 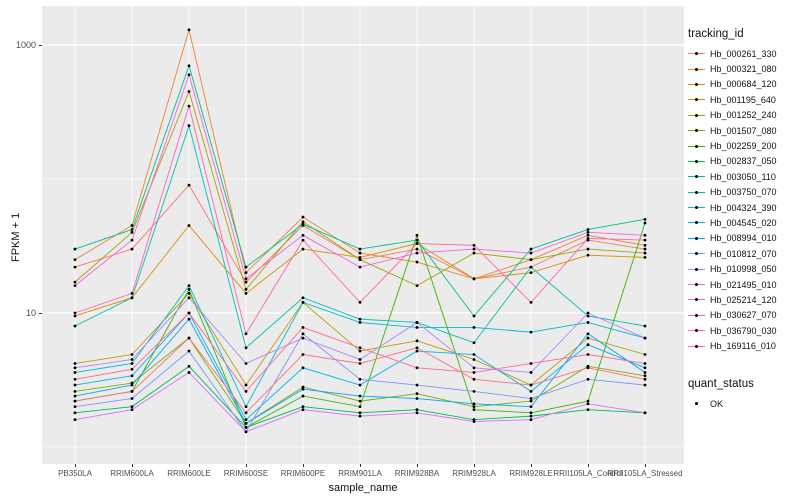 What do you see at coordinates (721, 383) in the screenshot?
I see `legend-title-quant-status: quant_status` at bounding box center [721, 383].